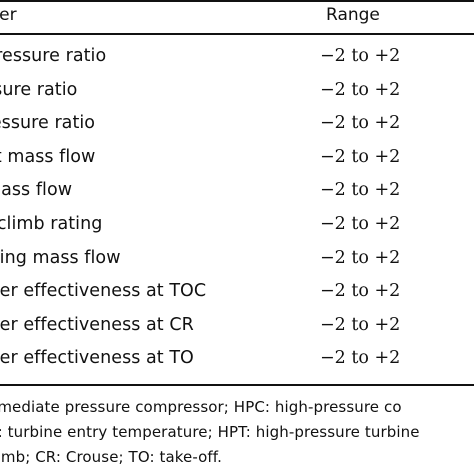 Image resolution: width=474 pixels, height=474 pixels. What do you see at coordinates (237, 458) in the screenshot?
I see `footnote-line: climb; CR: Crouse; TO: take-off.` at bounding box center [237, 458].